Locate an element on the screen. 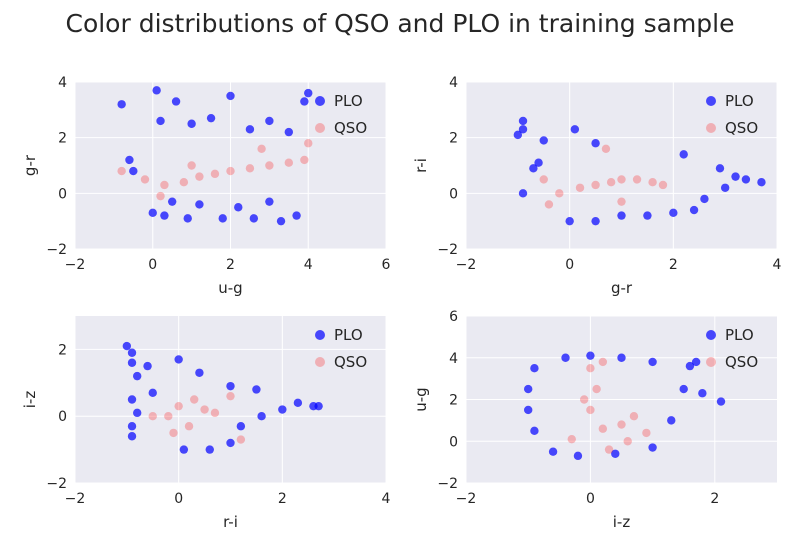 This screenshot has height=550, width=800. series-qso is located at coordinates (197, 417).